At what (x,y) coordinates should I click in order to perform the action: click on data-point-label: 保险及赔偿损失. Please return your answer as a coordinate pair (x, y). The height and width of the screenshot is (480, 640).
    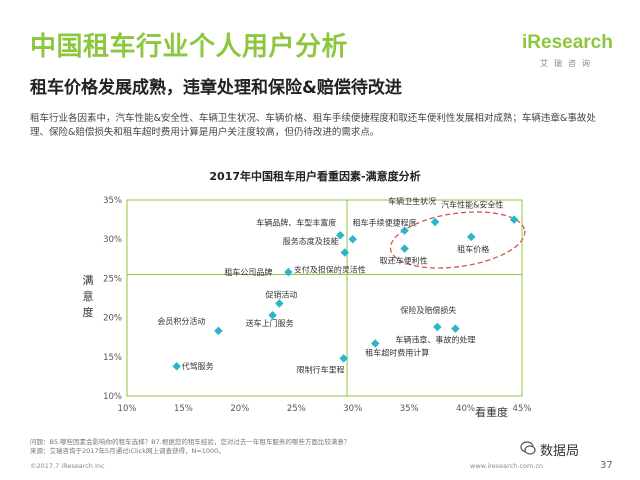
    Looking at the image, I should click on (428, 310).